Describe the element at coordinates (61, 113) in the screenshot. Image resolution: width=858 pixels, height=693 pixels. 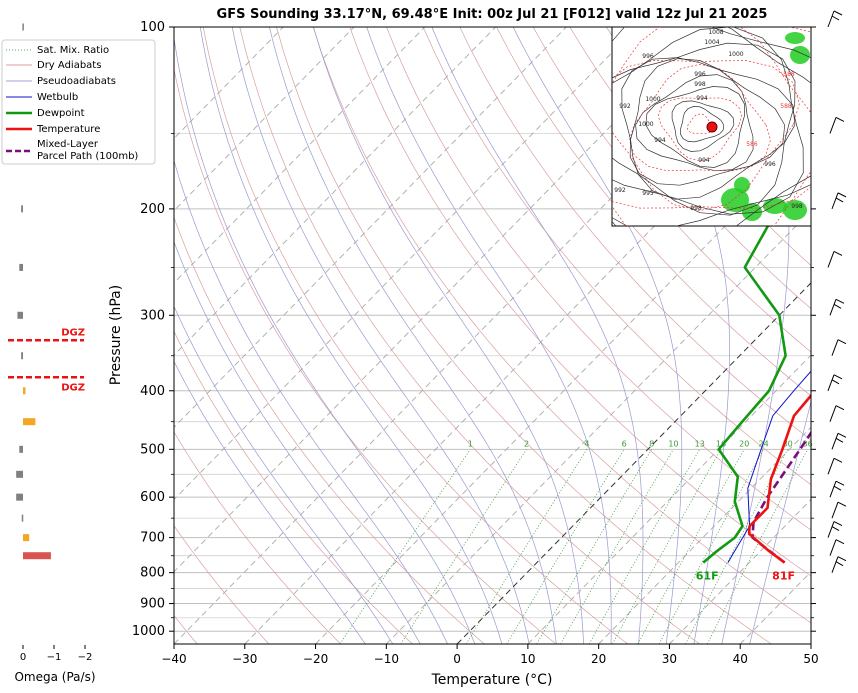
I see `legend-label-dewpoint: Dewpoint` at that location.